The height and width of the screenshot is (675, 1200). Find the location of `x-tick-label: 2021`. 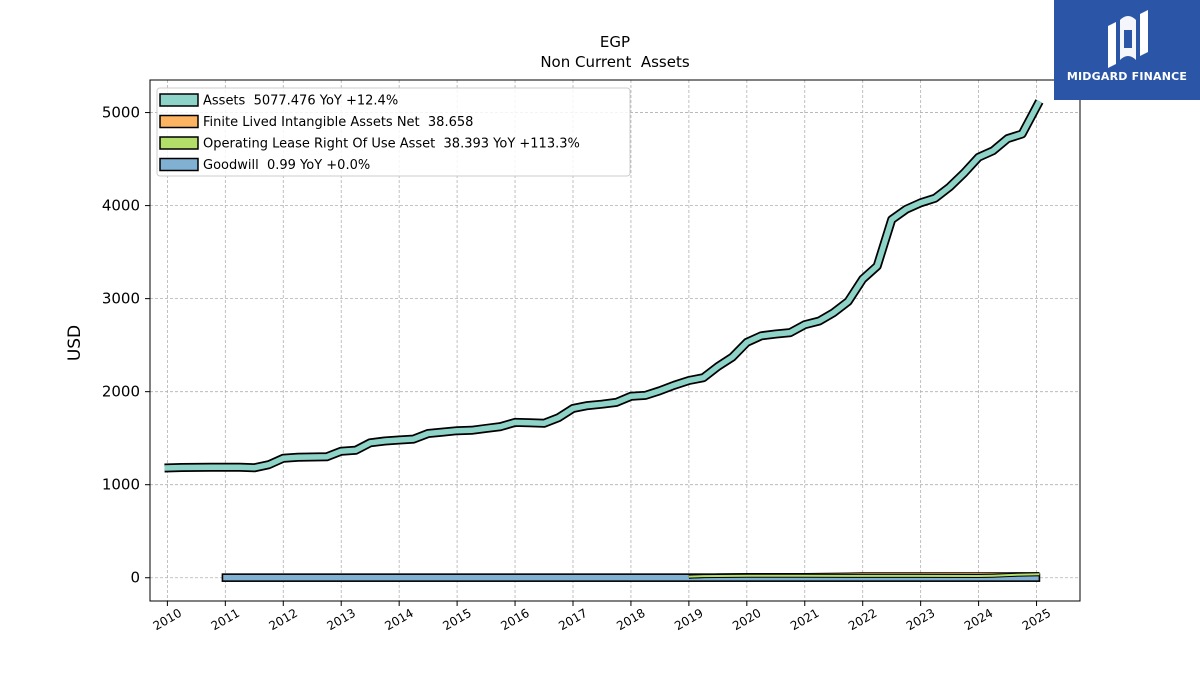

x-tick-label: 2021 is located at coordinates (804, 619).